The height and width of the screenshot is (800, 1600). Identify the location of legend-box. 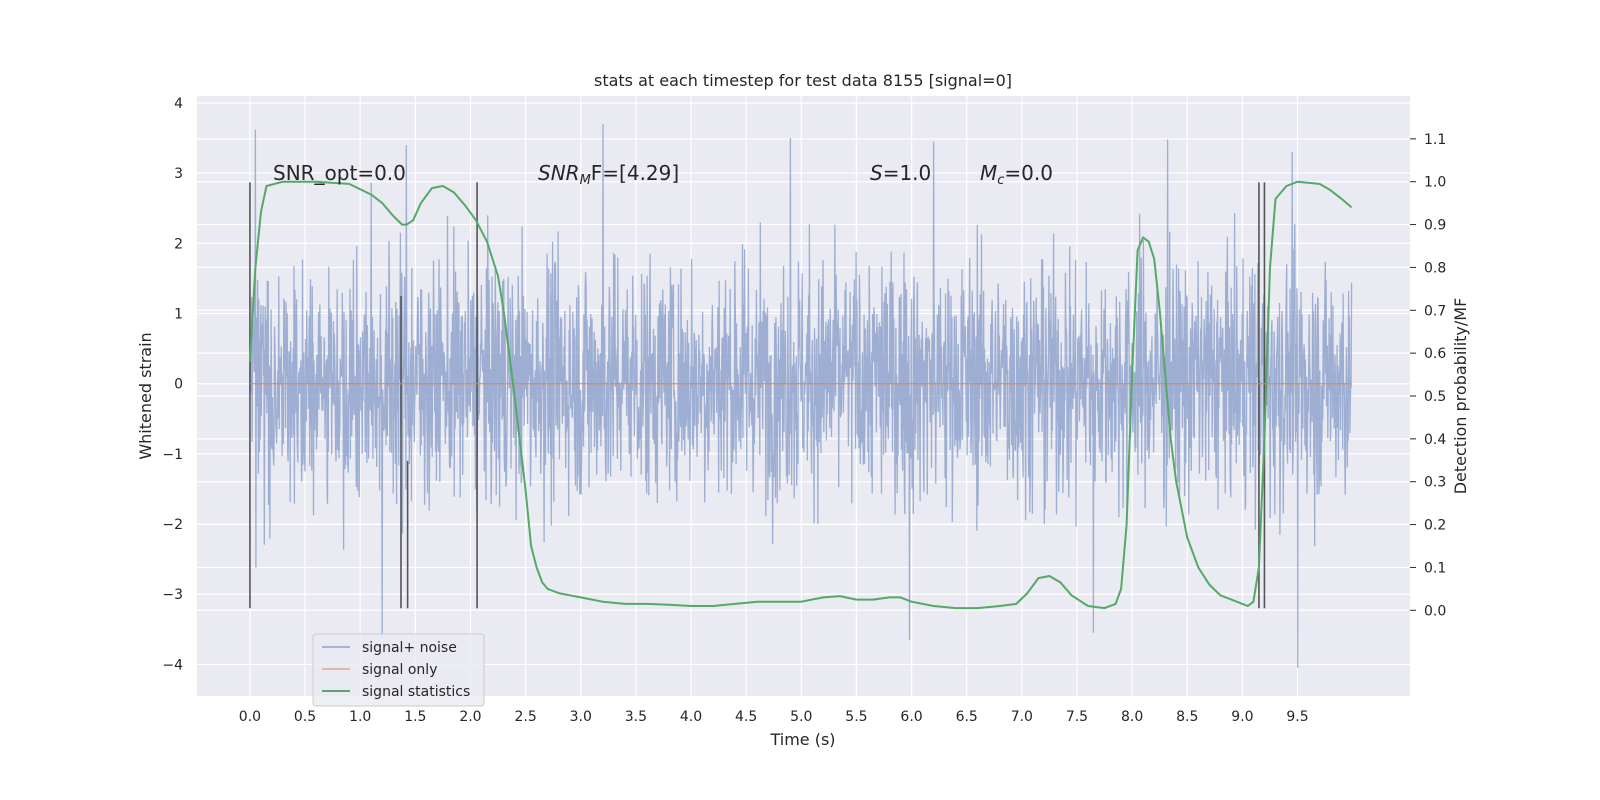
(398, 670).